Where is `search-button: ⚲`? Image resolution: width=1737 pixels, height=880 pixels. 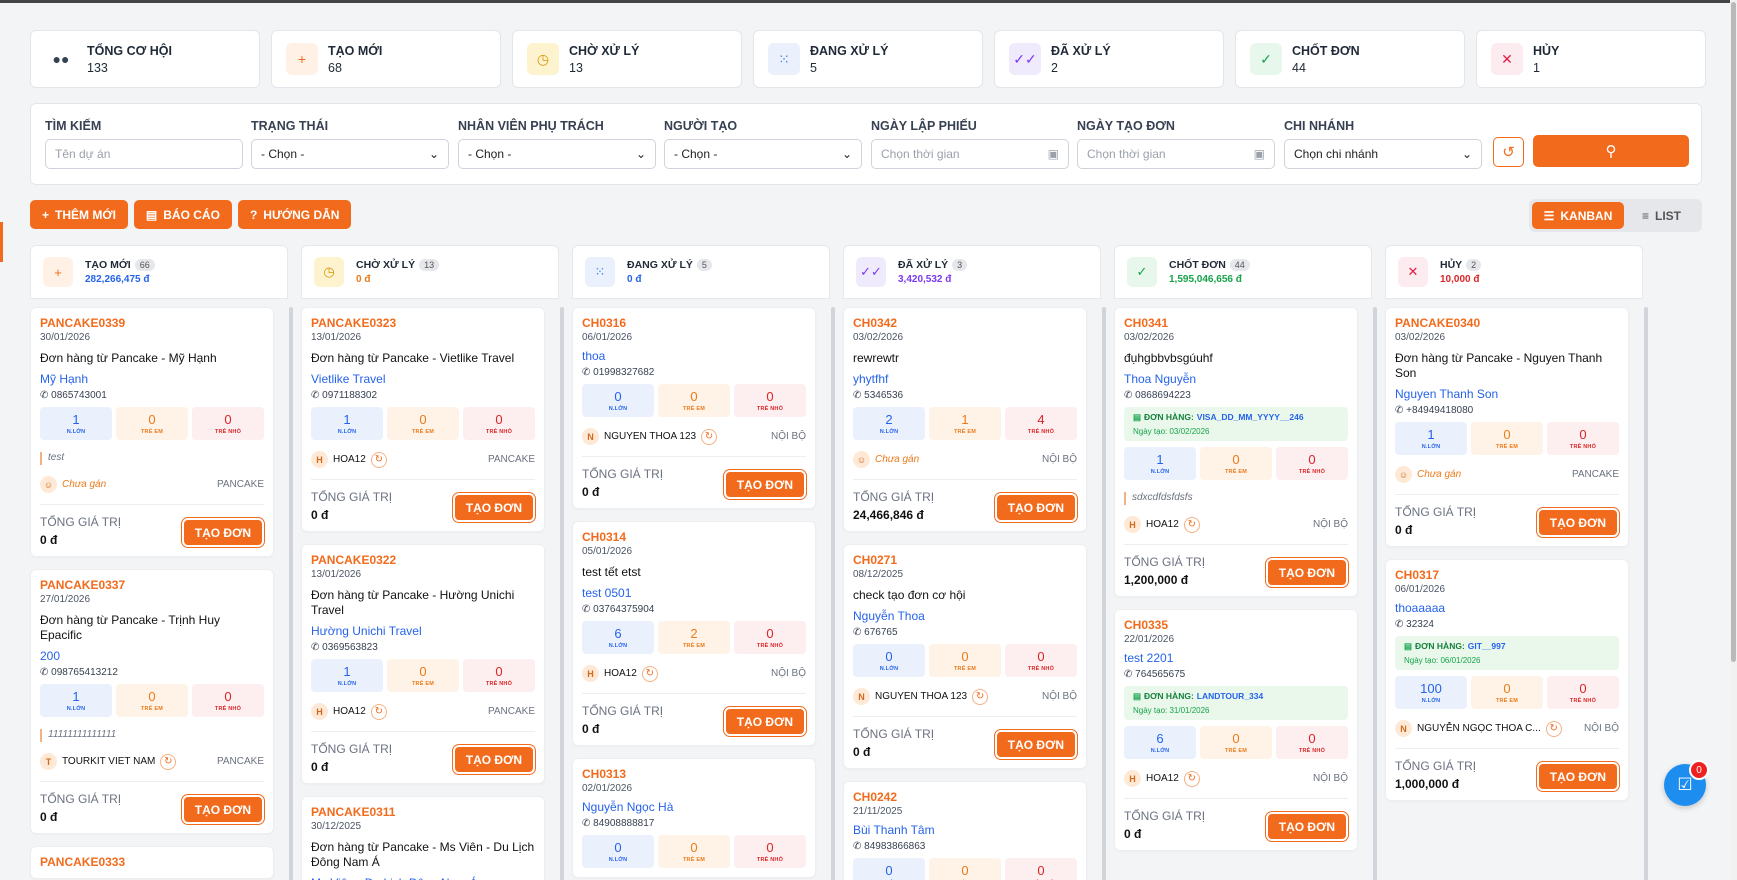 search-button: ⚲ is located at coordinates (1611, 151).